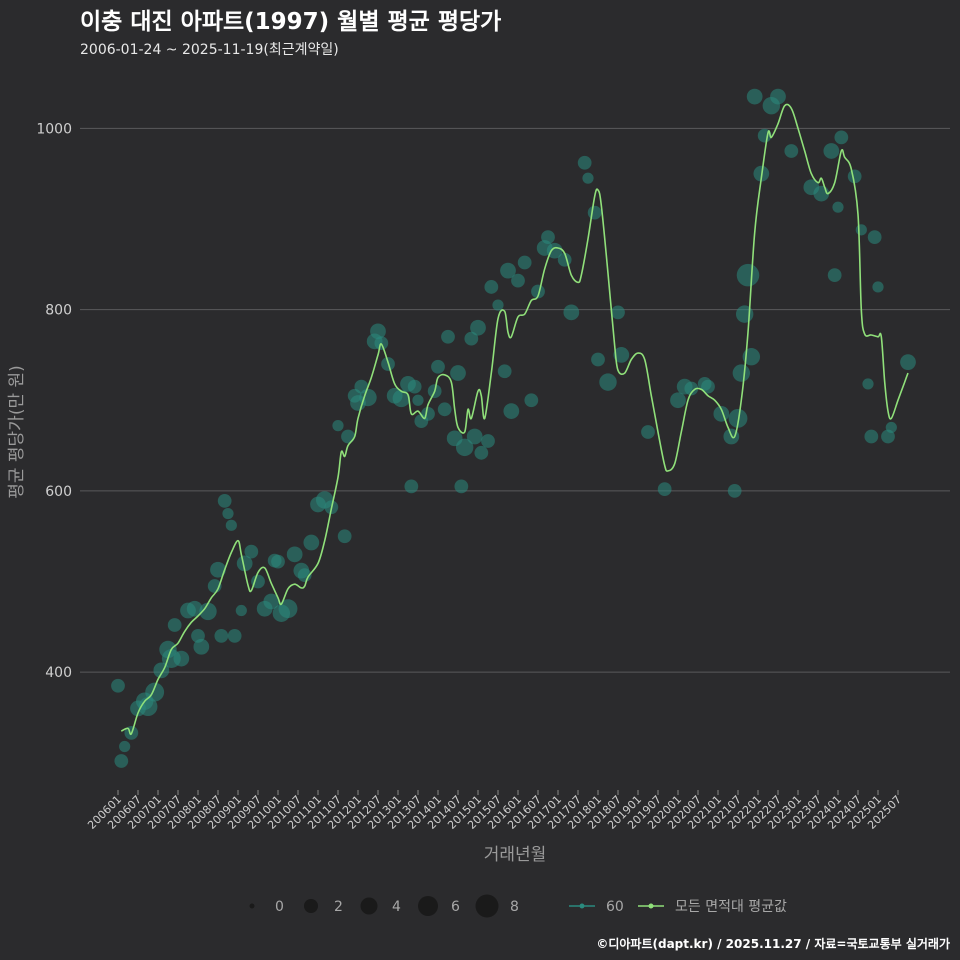  Describe the element at coordinates (17, 432) in the screenshot. I see `y-axis-title: 평균 평당가(만 원)` at that location.